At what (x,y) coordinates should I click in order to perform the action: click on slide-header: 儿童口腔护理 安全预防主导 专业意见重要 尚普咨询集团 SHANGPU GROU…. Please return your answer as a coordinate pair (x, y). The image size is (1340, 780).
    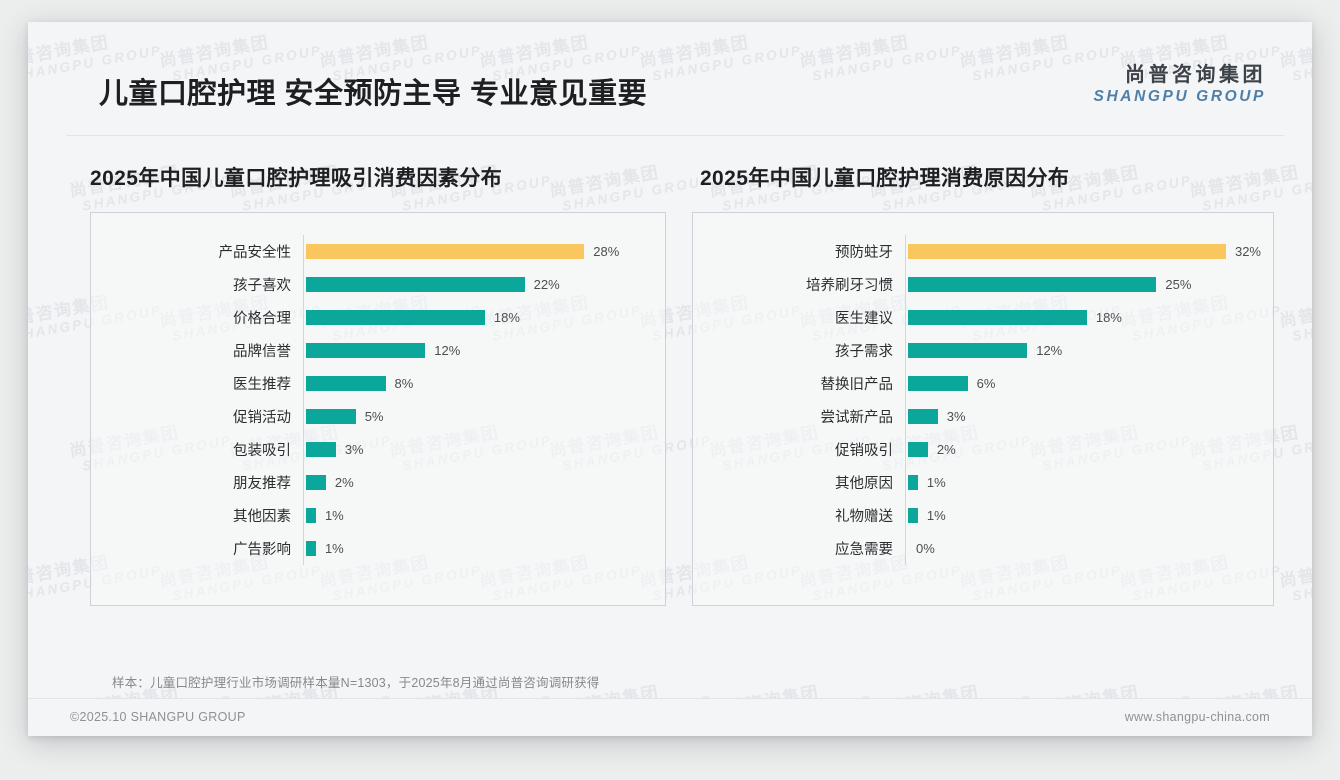
    Looking at the image, I should click on (670, 76).